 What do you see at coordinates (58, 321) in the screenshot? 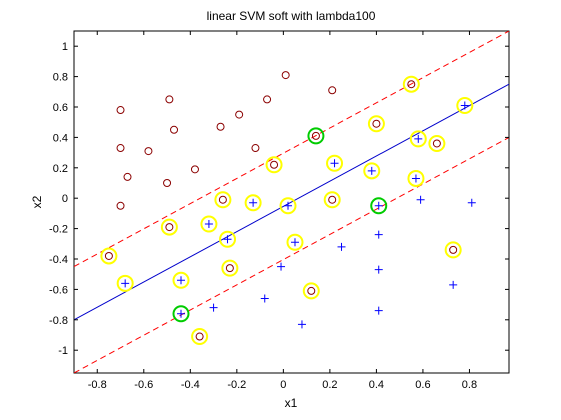
I see `y-tick-label: -0.8` at bounding box center [58, 321].